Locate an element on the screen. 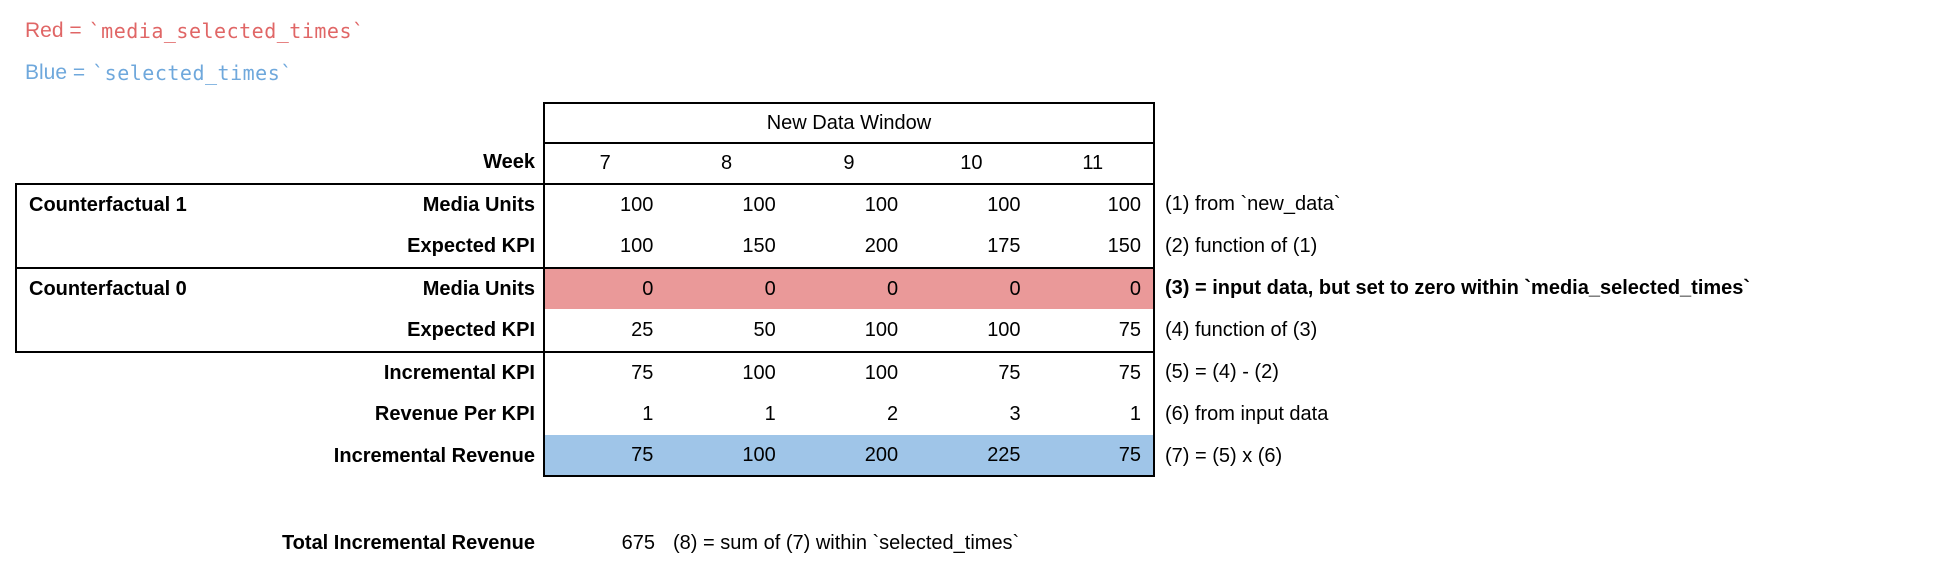 The height and width of the screenshot is (574, 1960). total-annotation: (8) = sum of (7) within `selected_times` is located at coordinates (846, 542).